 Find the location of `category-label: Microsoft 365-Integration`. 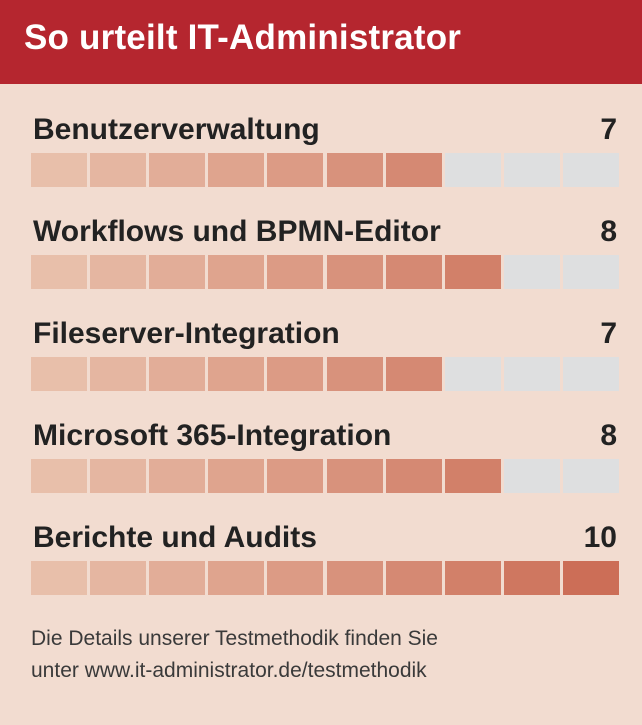

category-label: Microsoft 365-Integration is located at coordinates (212, 435).